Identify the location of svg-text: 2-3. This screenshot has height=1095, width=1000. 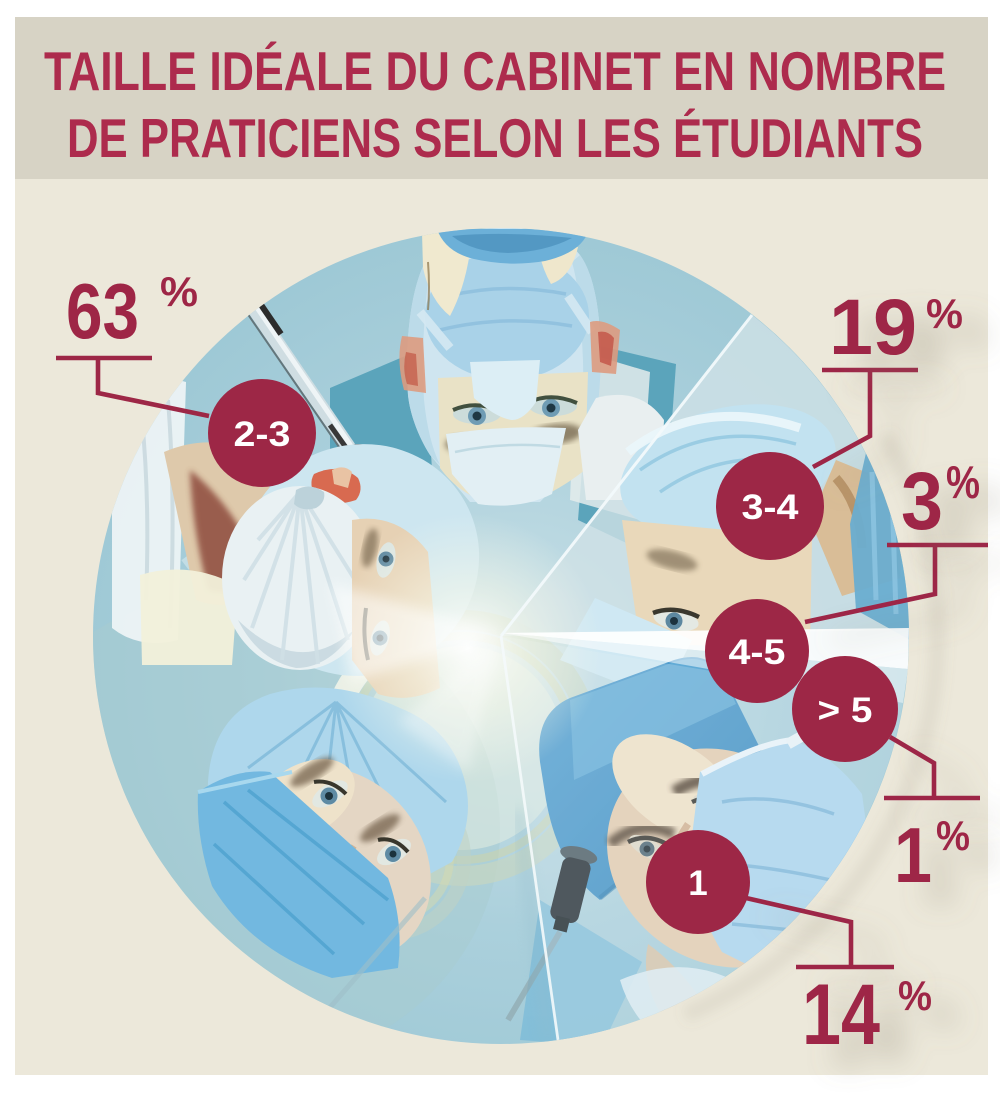
(262, 434).